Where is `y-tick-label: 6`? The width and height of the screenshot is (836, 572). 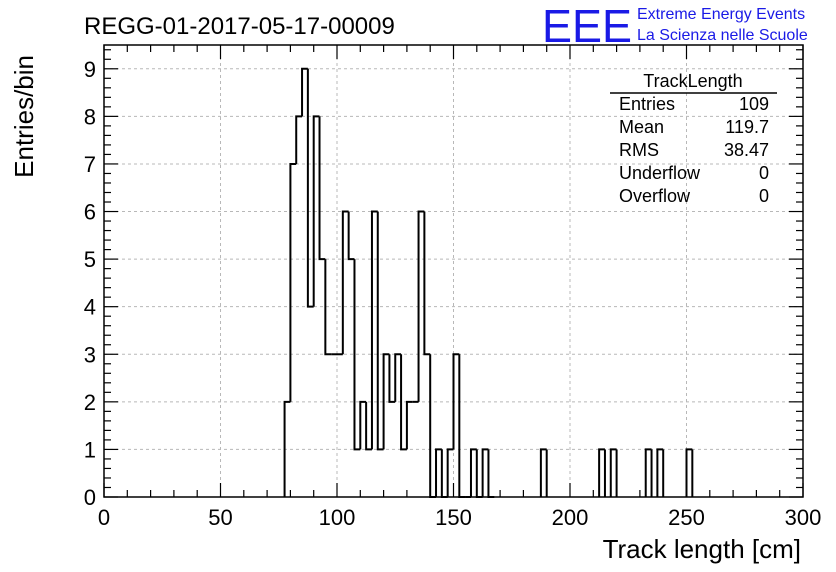
y-tick-label: 6 is located at coordinates (90, 212).